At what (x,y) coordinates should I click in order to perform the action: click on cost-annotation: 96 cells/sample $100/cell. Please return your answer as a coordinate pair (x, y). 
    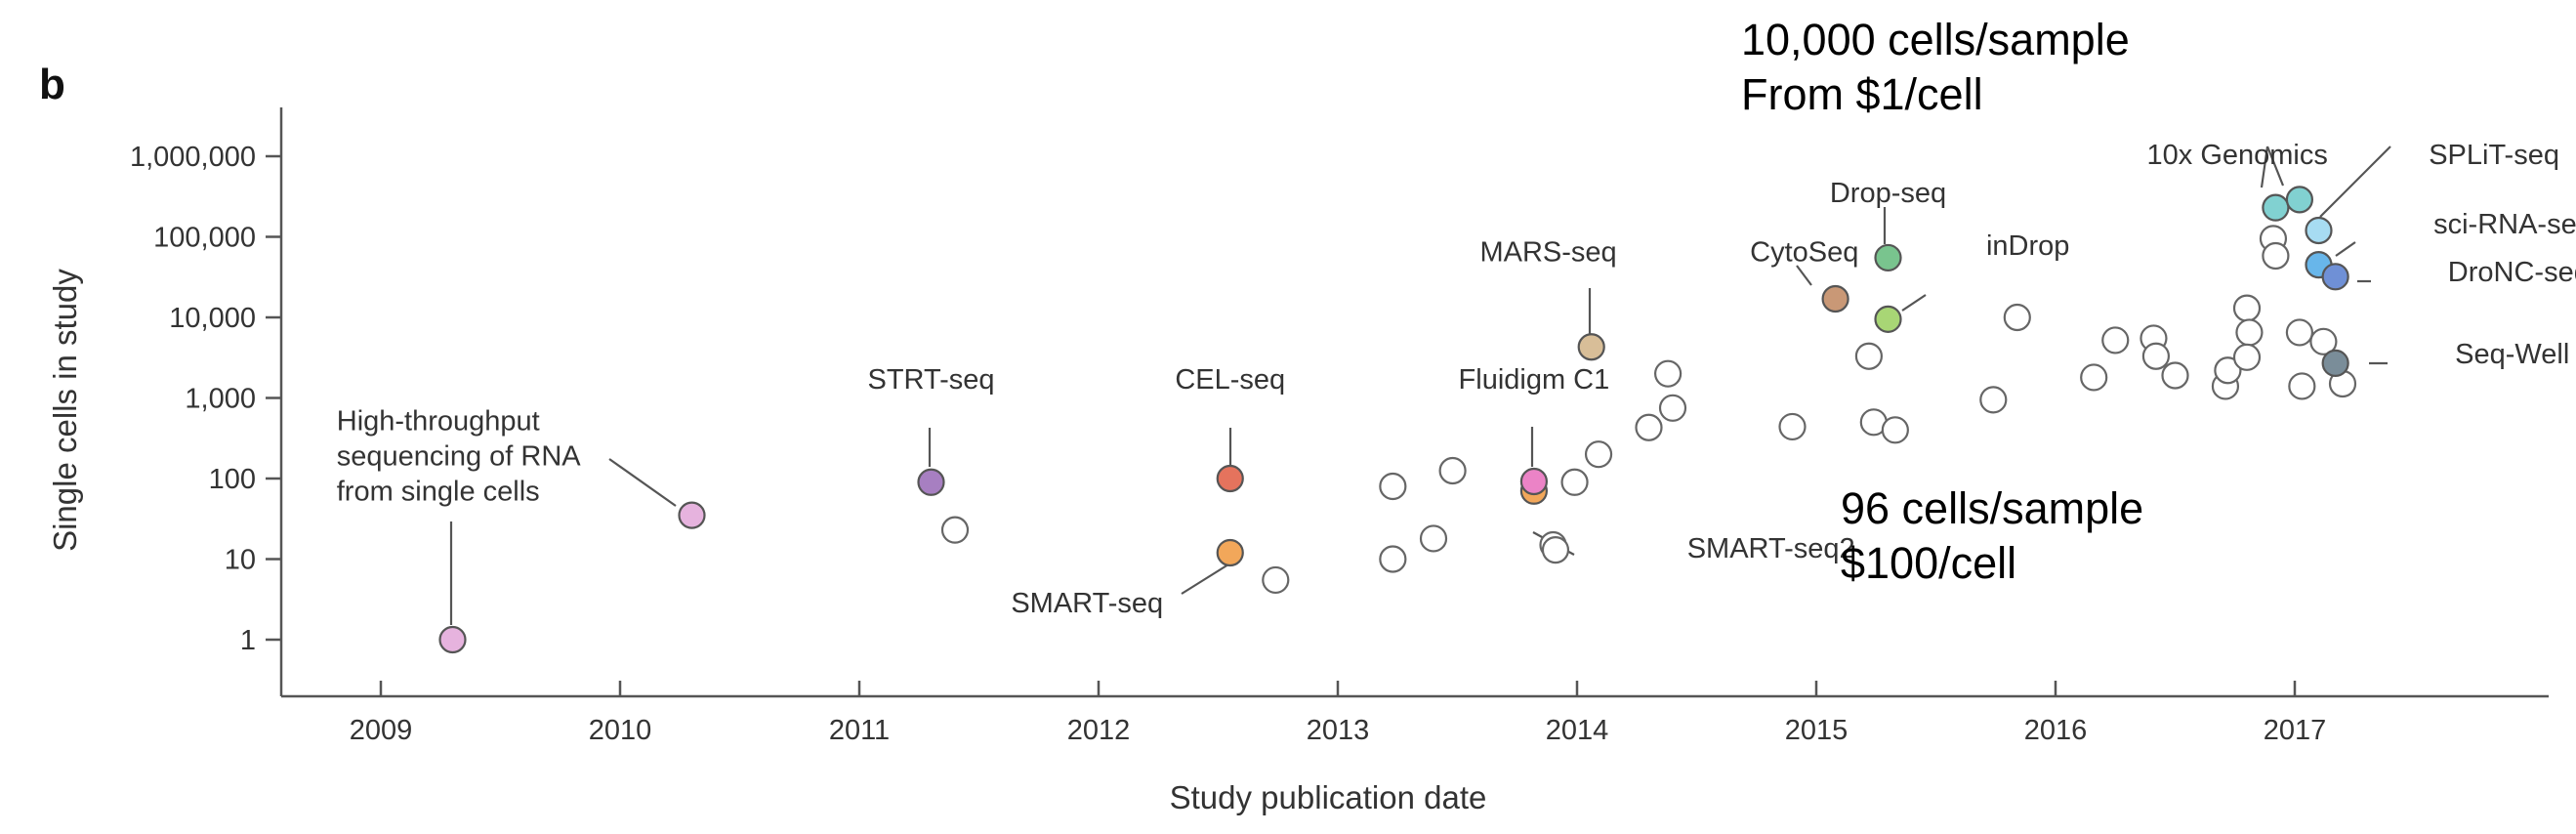
    Looking at the image, I should click on (1992, 535).